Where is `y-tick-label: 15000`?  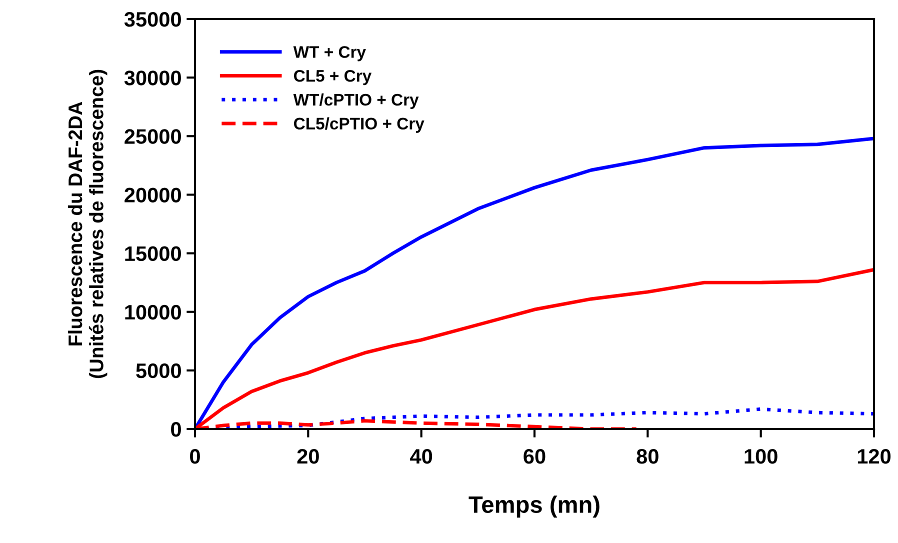
y-tick-label: 15000 is located at coordinates (153, 254).